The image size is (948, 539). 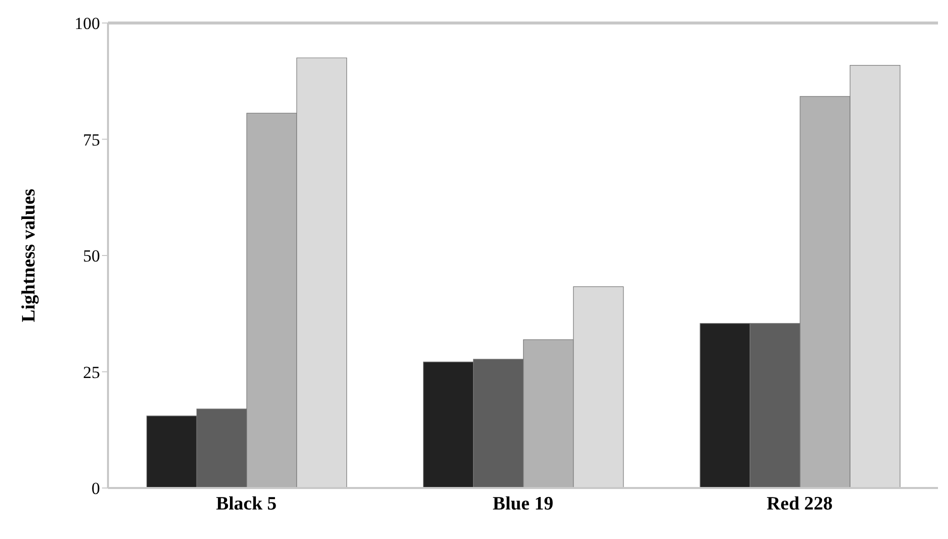 I want to click on y-tick-label: 100, so click(x=87, y=24).